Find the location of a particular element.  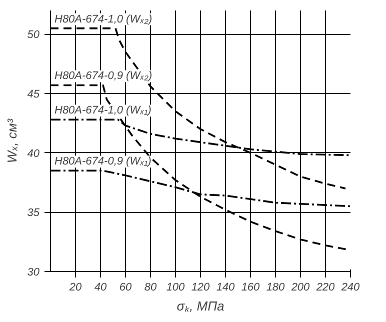

x-tick-label: 20 is located at coordinates (75, 288).